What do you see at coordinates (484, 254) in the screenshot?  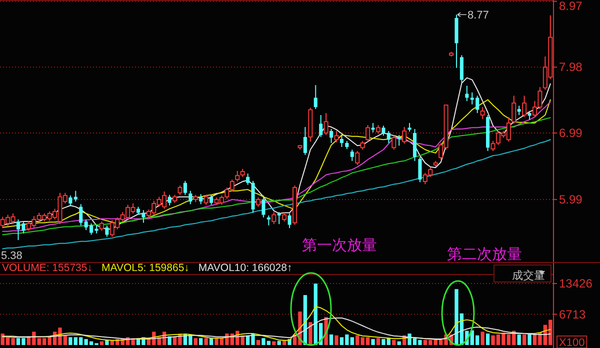 I see `annotation: 第二次放量` at bounding box center [484, 254].